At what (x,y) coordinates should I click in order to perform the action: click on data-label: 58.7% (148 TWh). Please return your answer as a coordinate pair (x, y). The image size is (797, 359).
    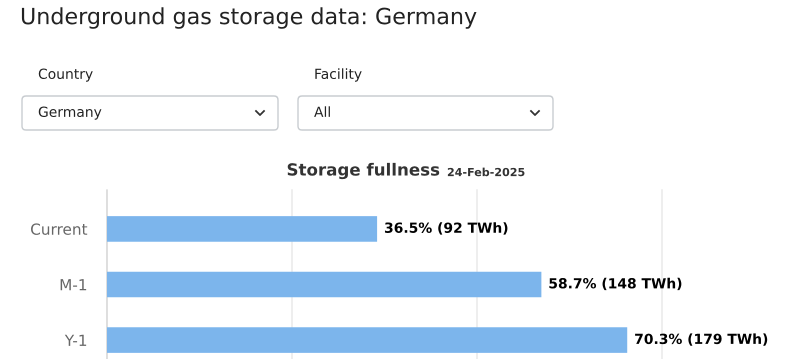
    Looking at the image, I should click on (615, 284).